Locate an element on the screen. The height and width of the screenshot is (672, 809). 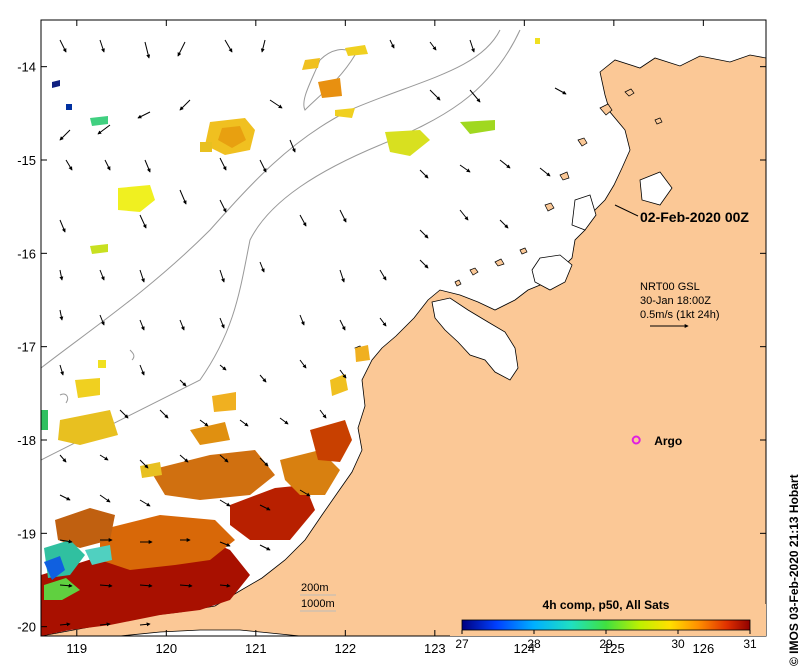
bay-water is located at coordinates (475, 339).